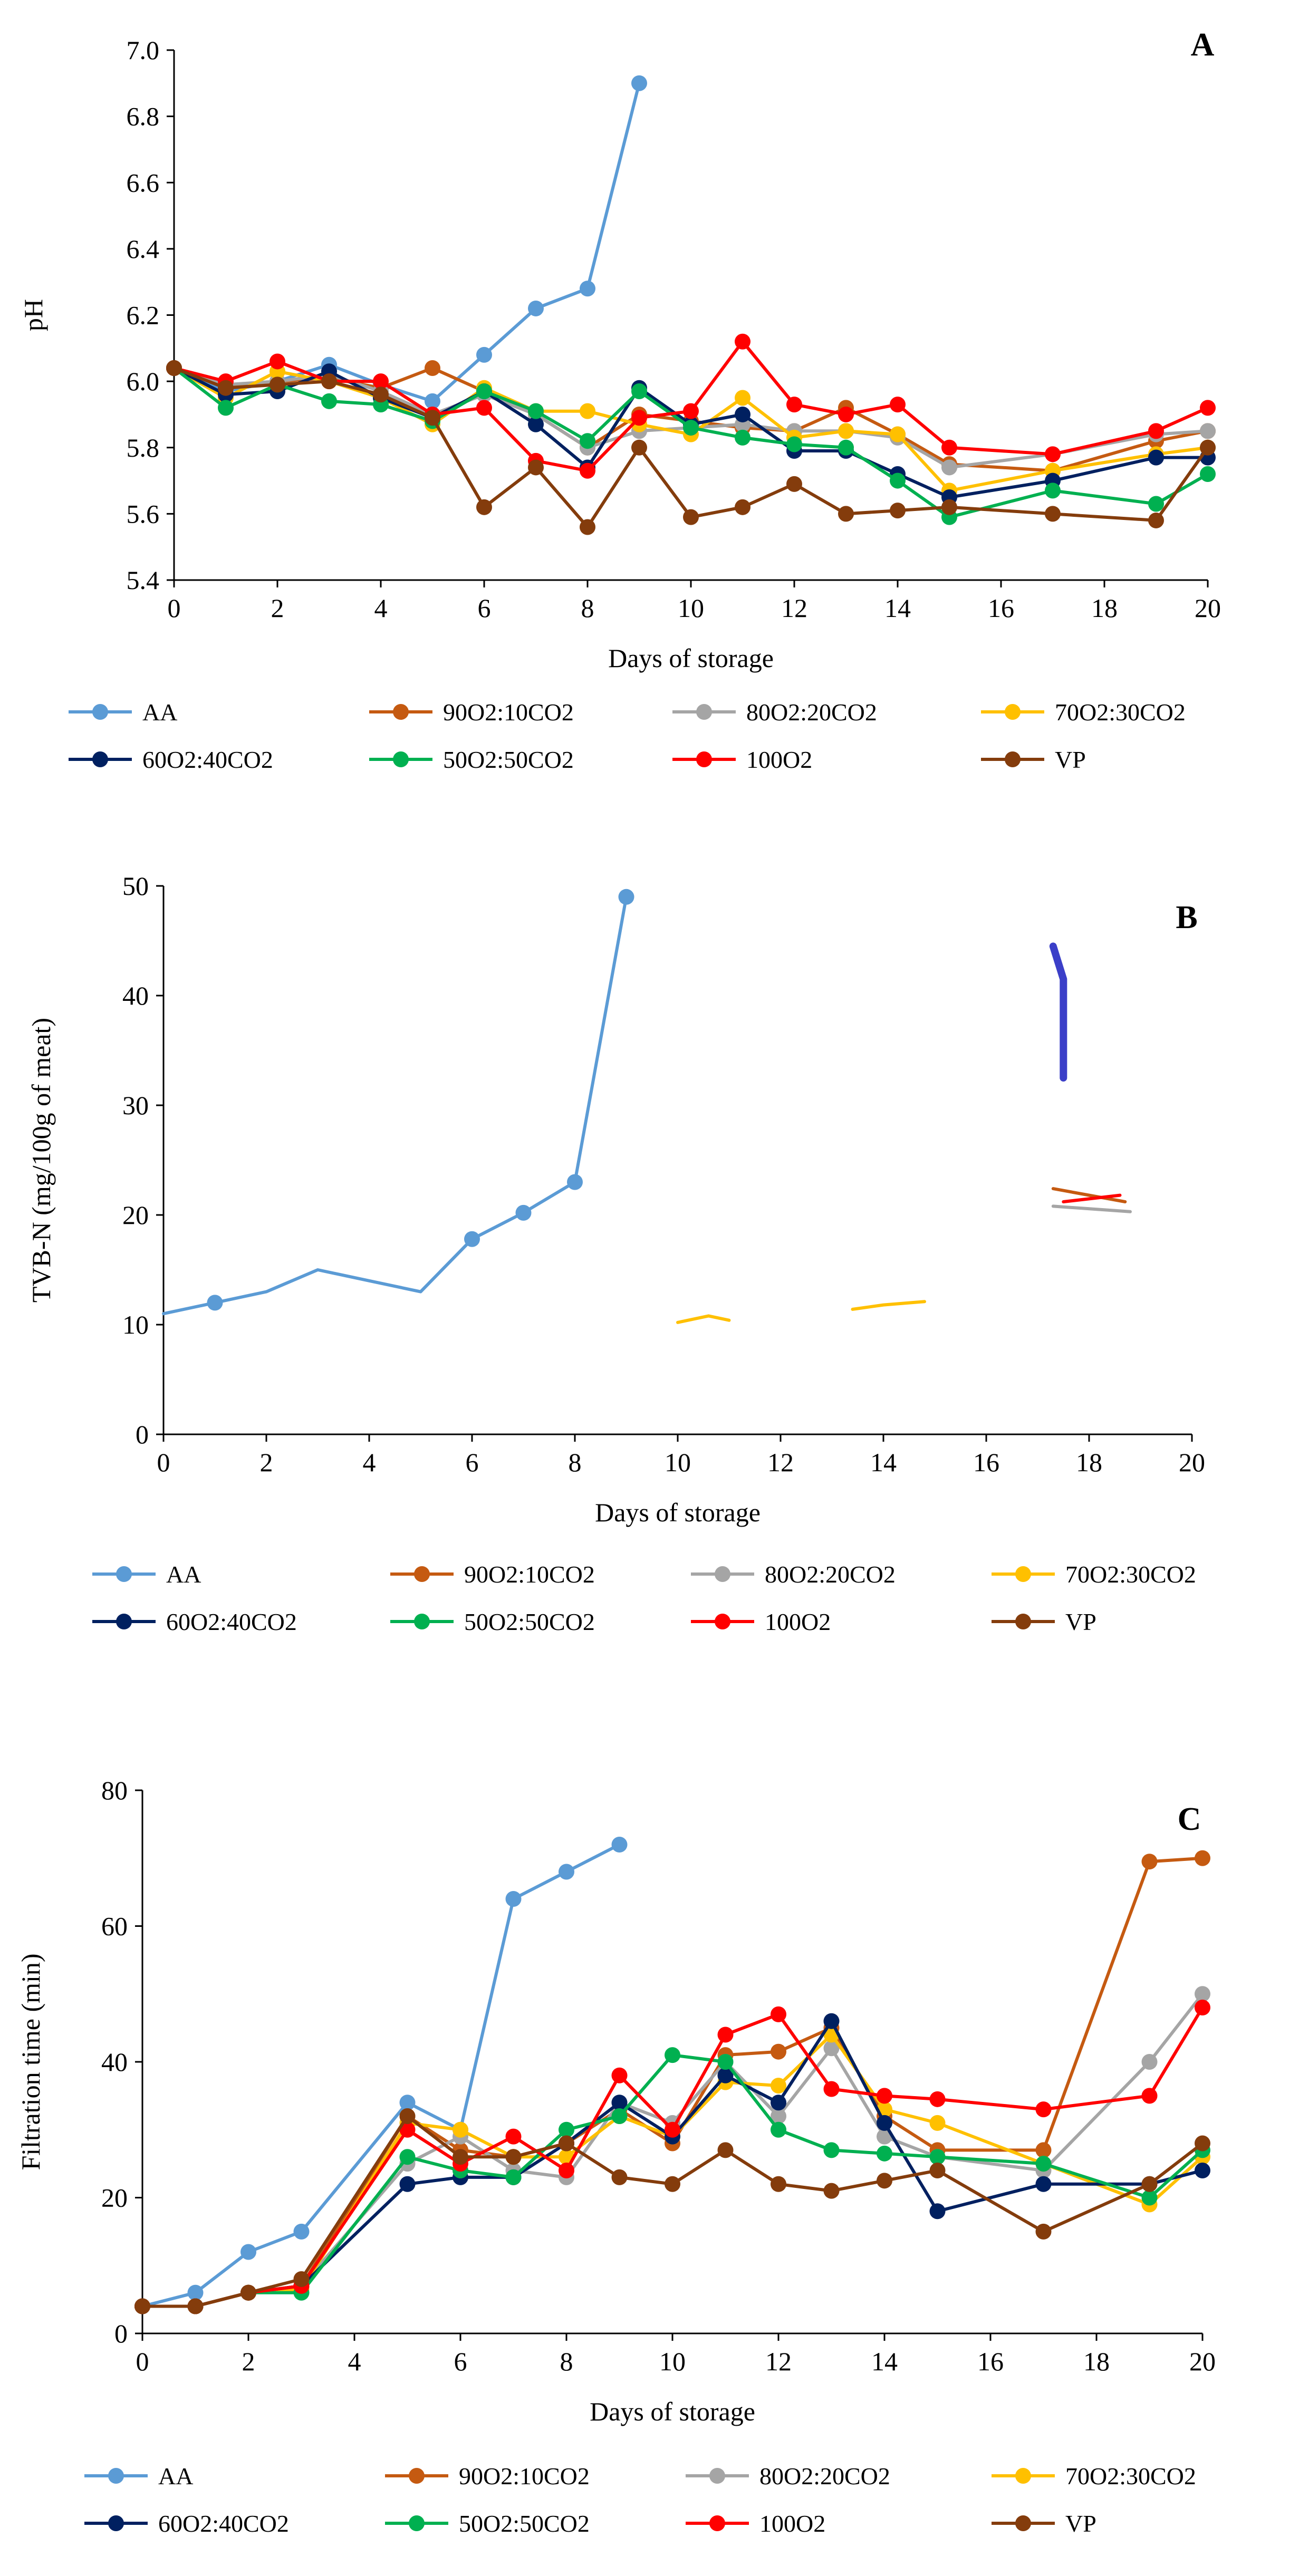  Describe the element at coordinates (31, 2061) in the screenshot. I see `y-axis-title: Filtration time (min)` at that location.